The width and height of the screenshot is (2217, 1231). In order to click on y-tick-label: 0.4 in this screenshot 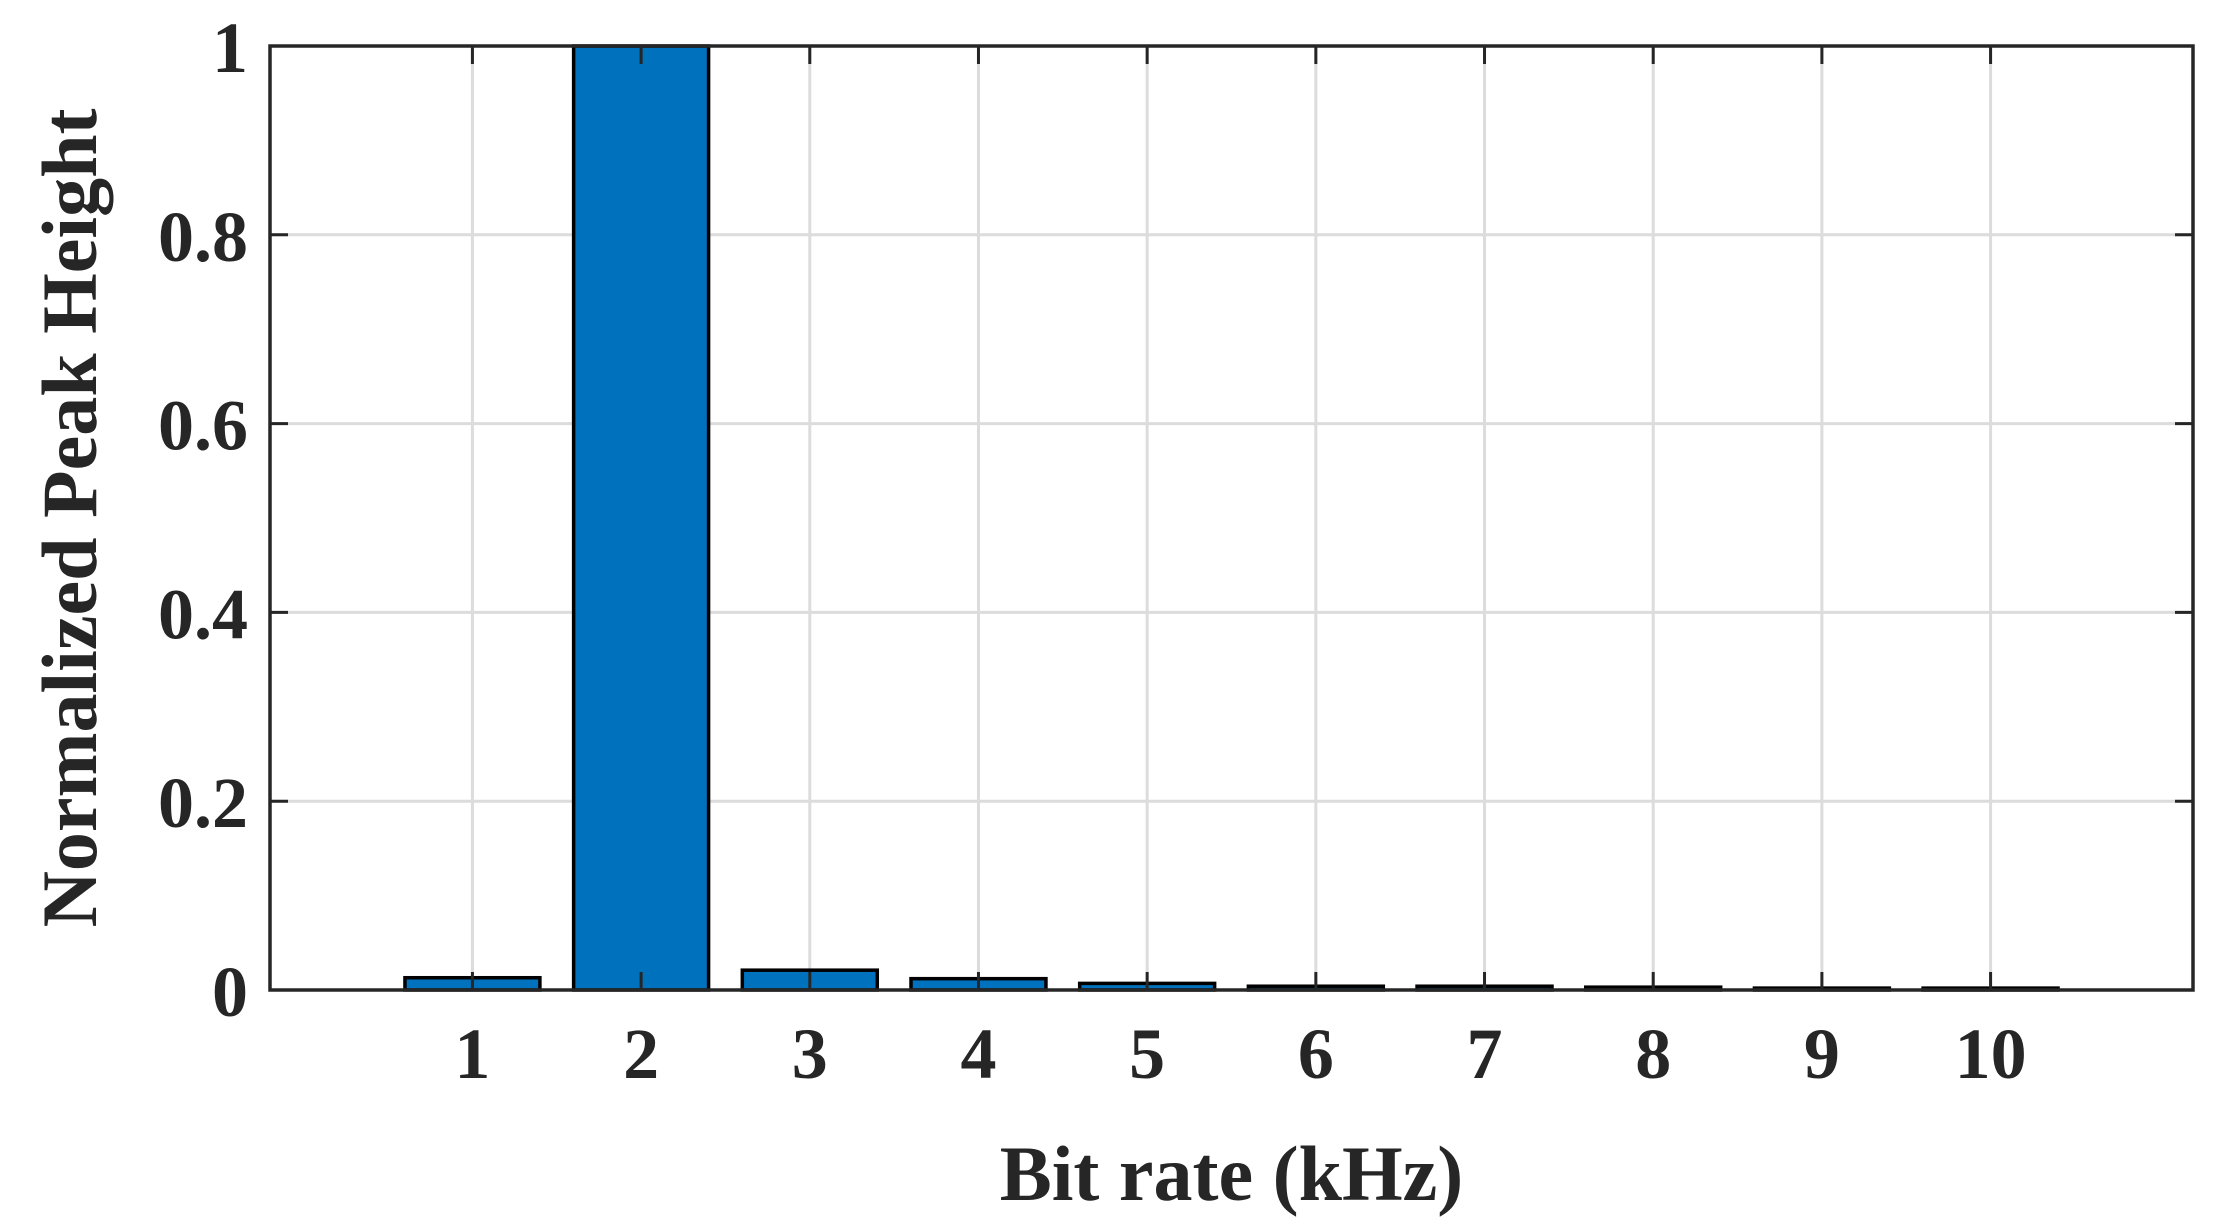, I will do `click(203, 614)`.